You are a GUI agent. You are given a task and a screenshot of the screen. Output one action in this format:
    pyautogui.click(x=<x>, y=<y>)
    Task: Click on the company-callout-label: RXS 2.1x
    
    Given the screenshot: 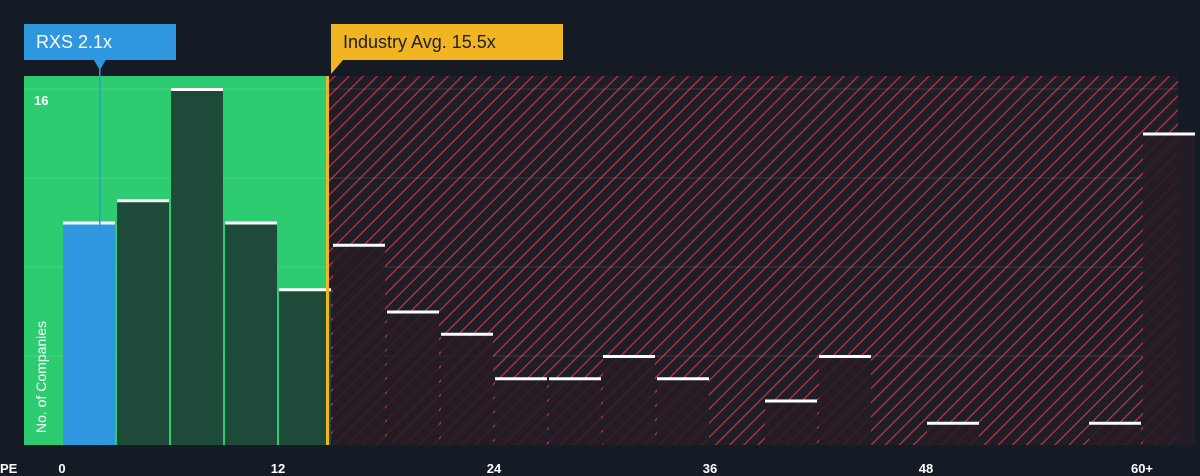 What is the action you would take?
    pyautogui.click(x=74, y=42)
    